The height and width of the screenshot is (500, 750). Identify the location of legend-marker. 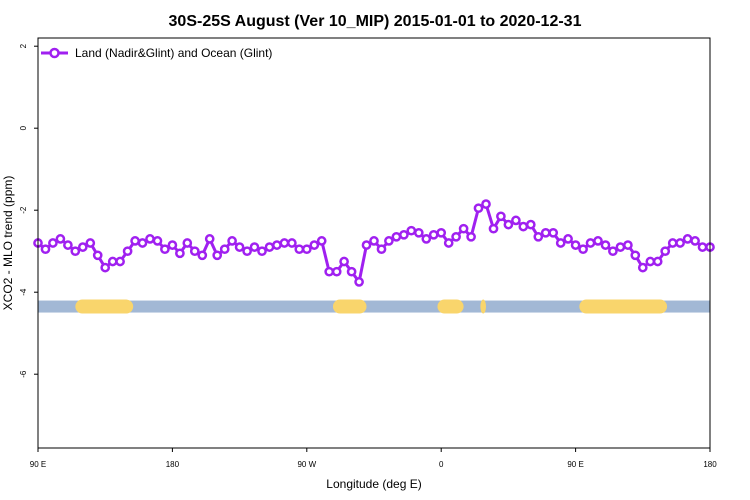
(54, 53).